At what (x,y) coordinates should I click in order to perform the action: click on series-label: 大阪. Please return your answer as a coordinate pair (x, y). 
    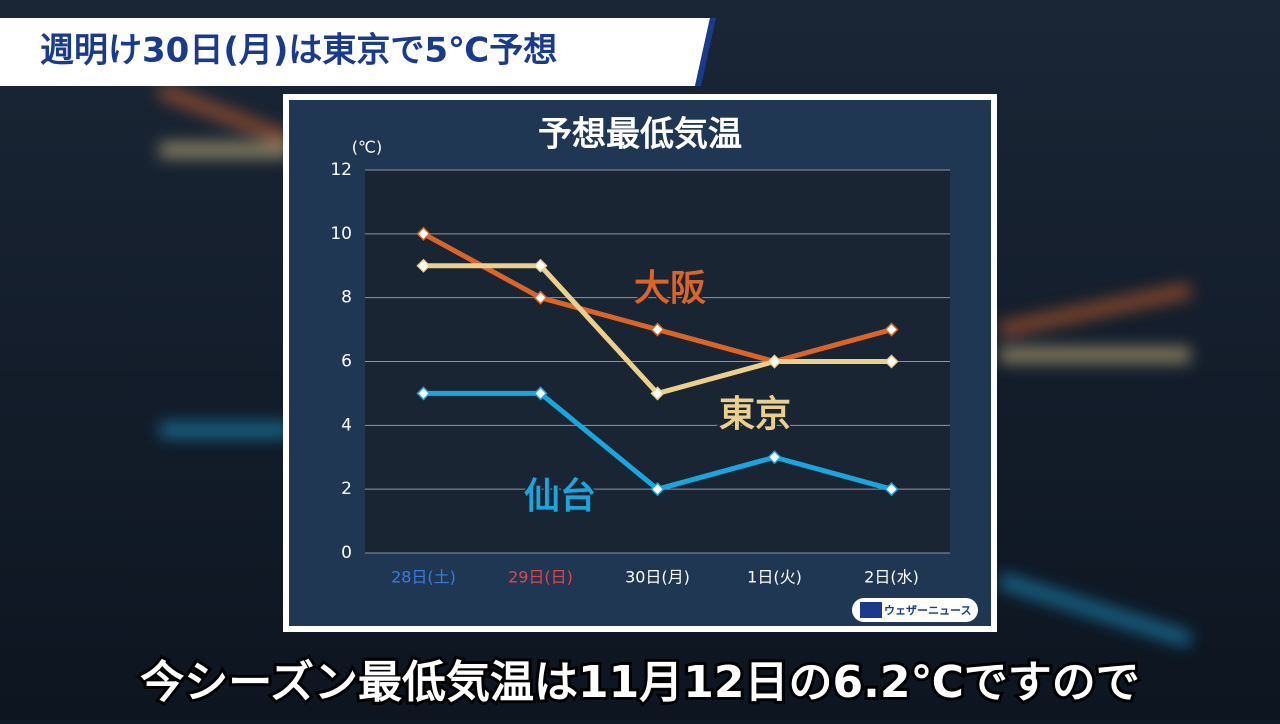
    Looking at the image, I should click on (670, 288).